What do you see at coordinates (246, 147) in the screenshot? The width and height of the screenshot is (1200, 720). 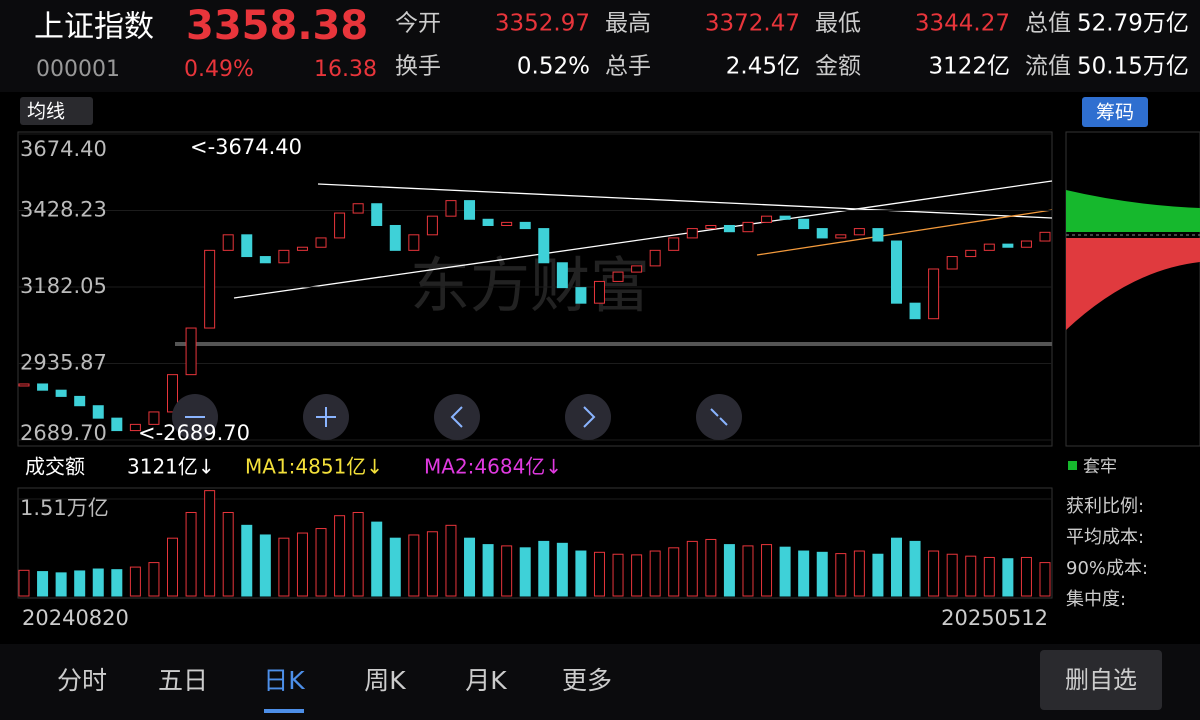 I see `high-annotation: <-3674.40` at bounding box center [246, 147].